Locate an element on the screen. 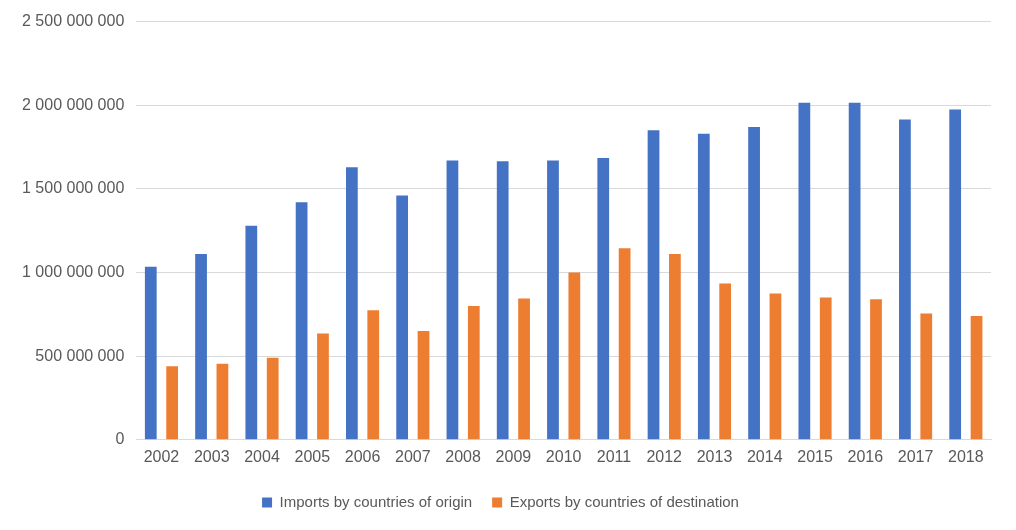 This screenshot has width=1016, height=530. x-tick-label: 2003 is located at coordinates (211, 456).